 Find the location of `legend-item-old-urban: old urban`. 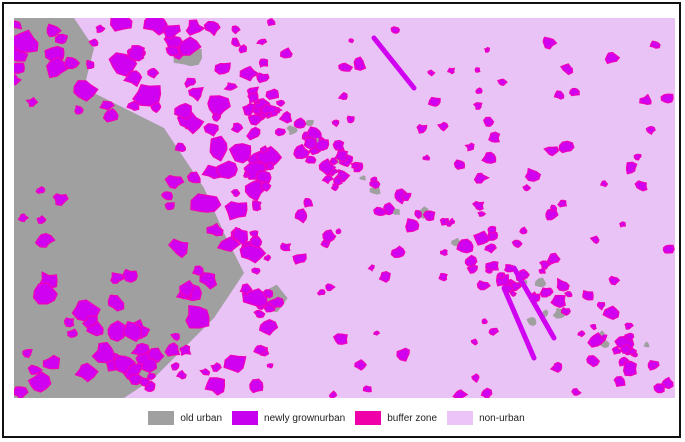

legend-item-old-urban: old urban is located at coordinates (185, 418).